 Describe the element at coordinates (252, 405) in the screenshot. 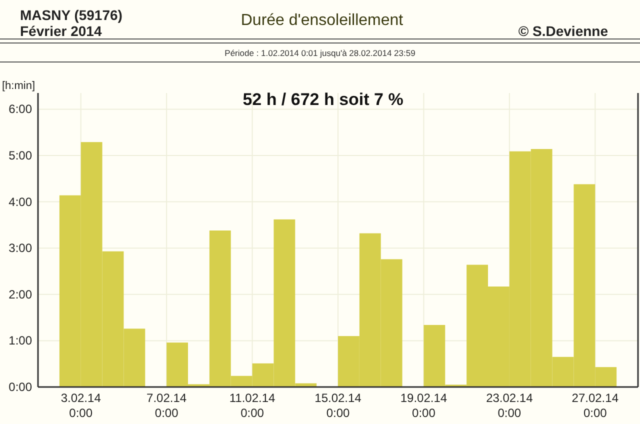

I see `x-tick-label: 11.02.14 0:00` at that location.